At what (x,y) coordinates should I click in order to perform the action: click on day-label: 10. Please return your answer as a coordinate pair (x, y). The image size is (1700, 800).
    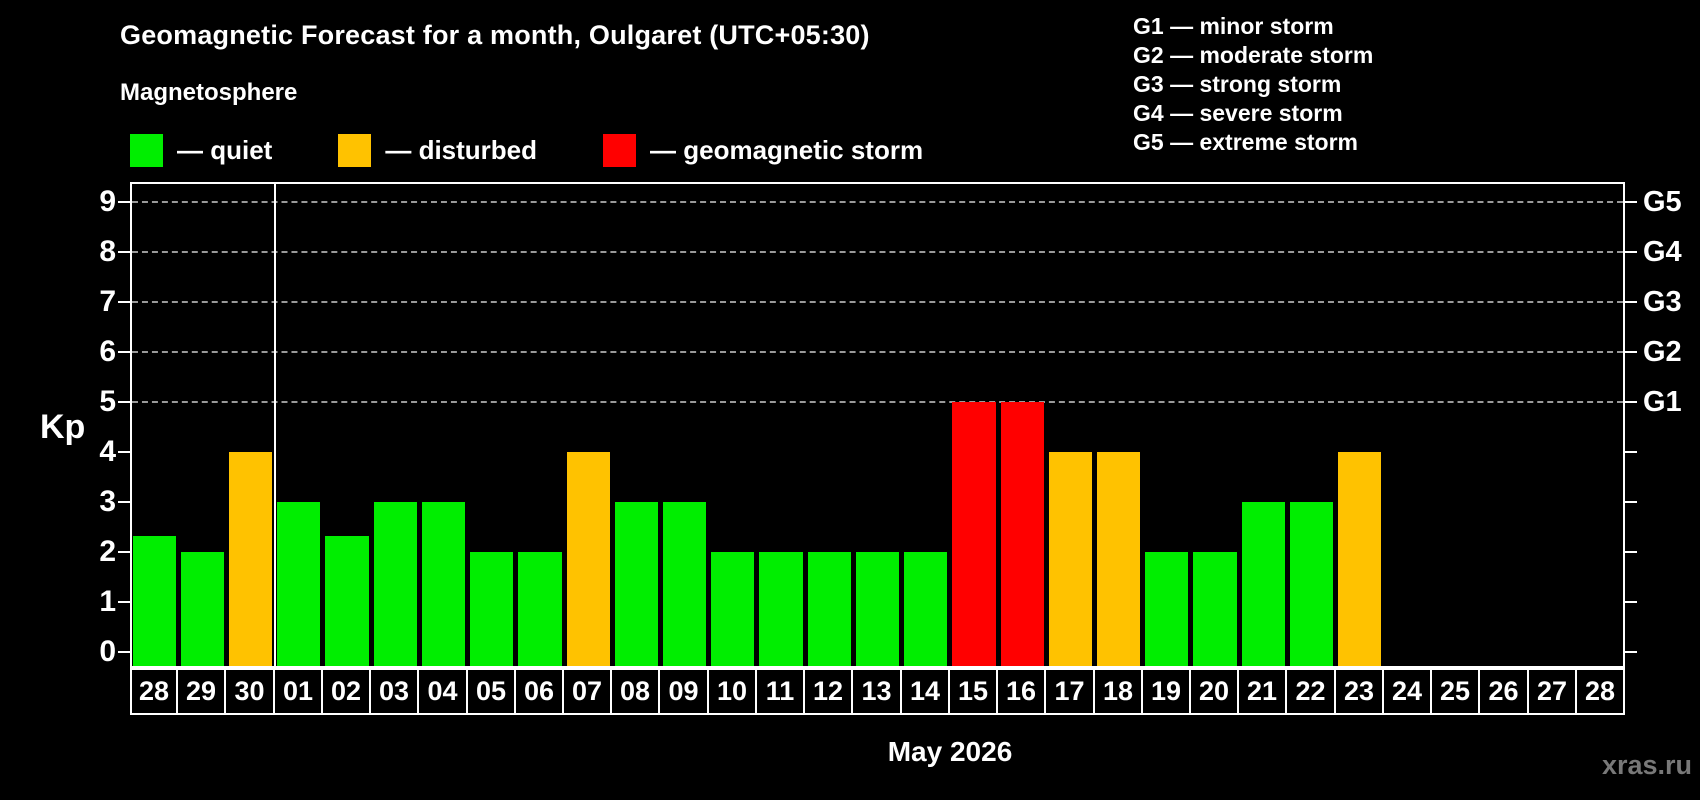
    Looking at the image, I should click on (732, 691).